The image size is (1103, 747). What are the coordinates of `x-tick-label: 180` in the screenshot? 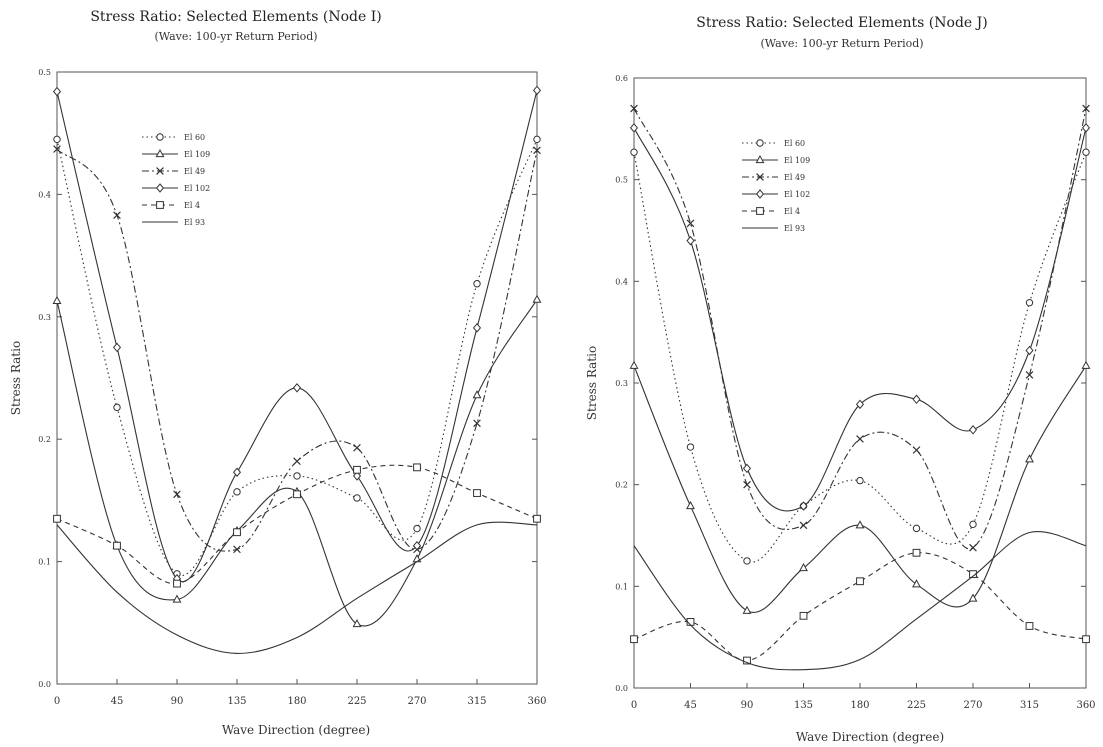 It's located at (296, 701).